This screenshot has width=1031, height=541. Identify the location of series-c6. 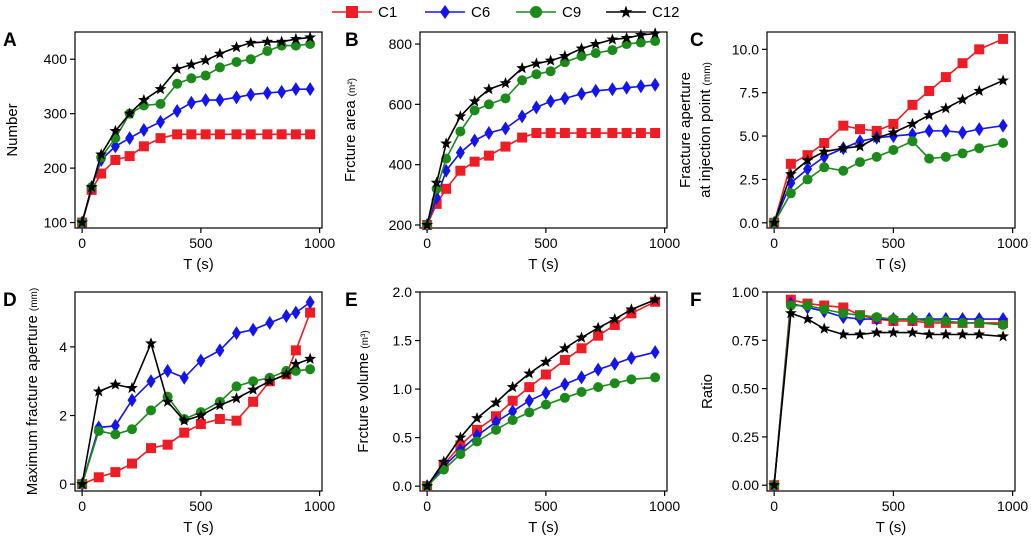
(196, 393).